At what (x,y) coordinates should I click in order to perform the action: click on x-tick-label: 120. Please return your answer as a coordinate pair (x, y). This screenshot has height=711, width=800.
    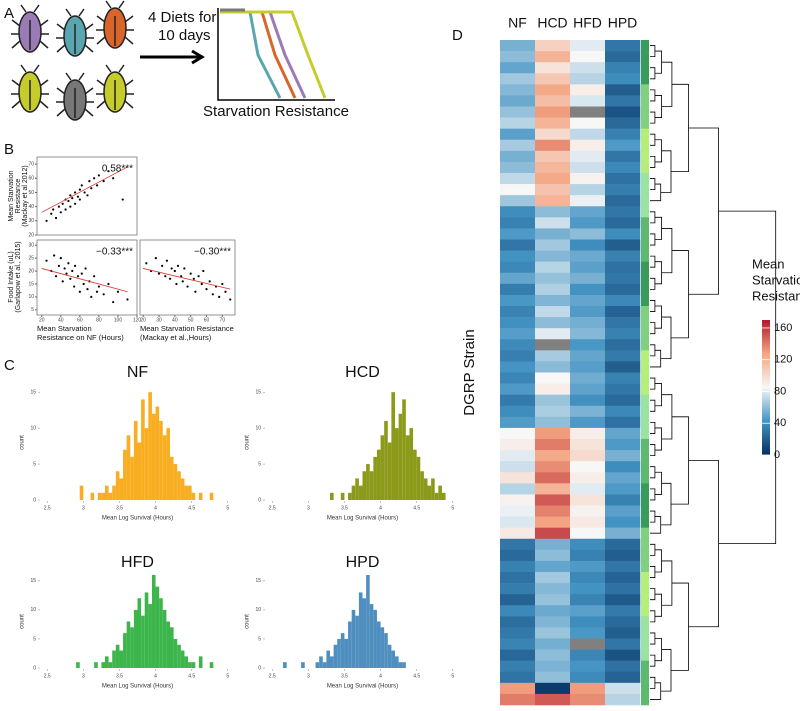
    Looking at the image, I should click on (137, 320).